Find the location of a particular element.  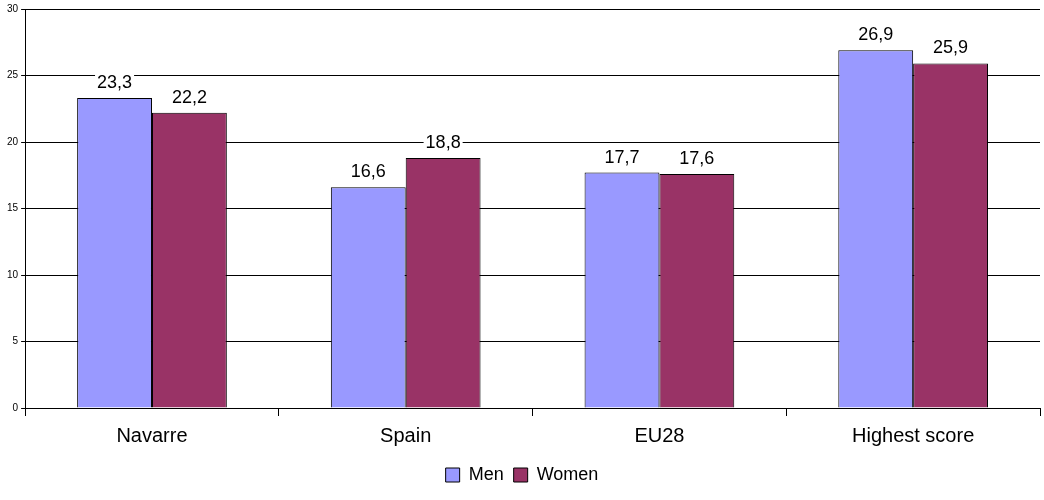

data-label: 16,6 is located at coordinates (368, 171).